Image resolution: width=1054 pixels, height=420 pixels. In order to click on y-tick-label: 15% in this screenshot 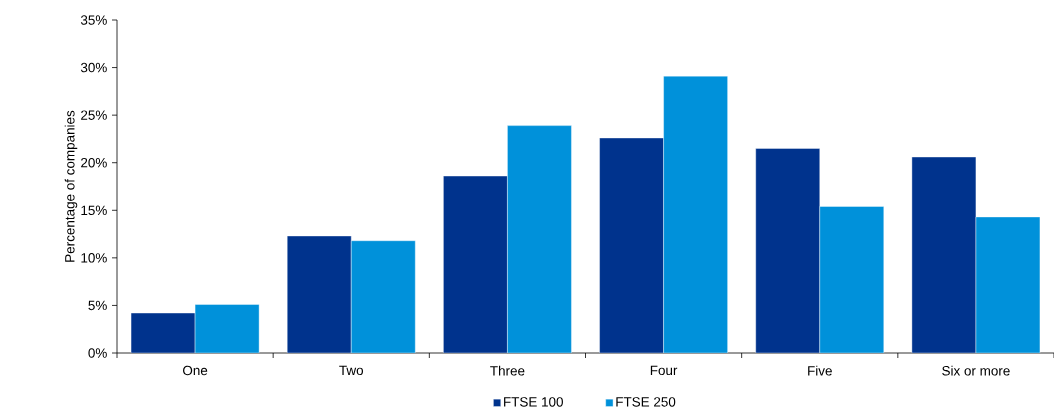, I will do `click(94, 210)`.